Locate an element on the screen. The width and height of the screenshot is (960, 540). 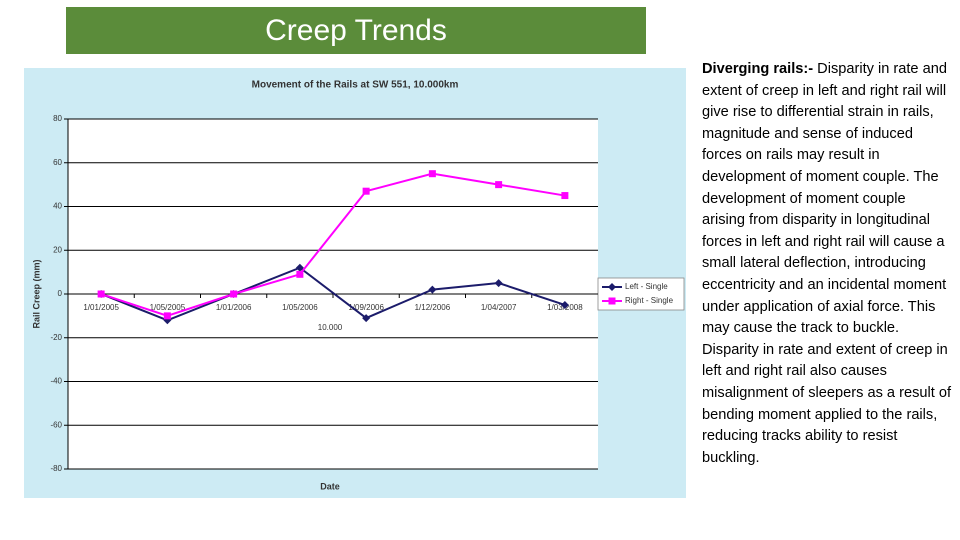
lead-text: Diverging rails:- is located at coordinates (758, 69).